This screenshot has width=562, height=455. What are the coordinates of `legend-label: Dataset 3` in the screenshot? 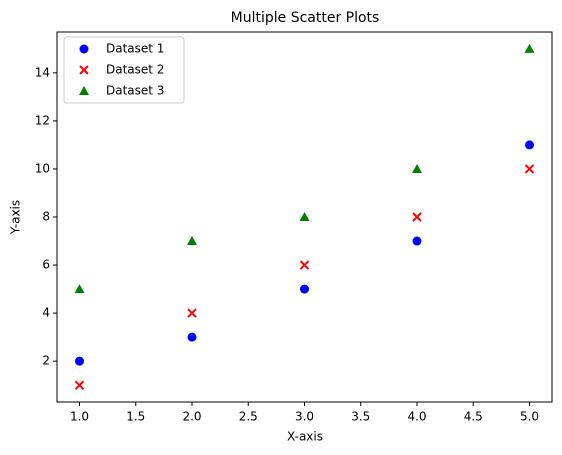 It's located at (135, 91).